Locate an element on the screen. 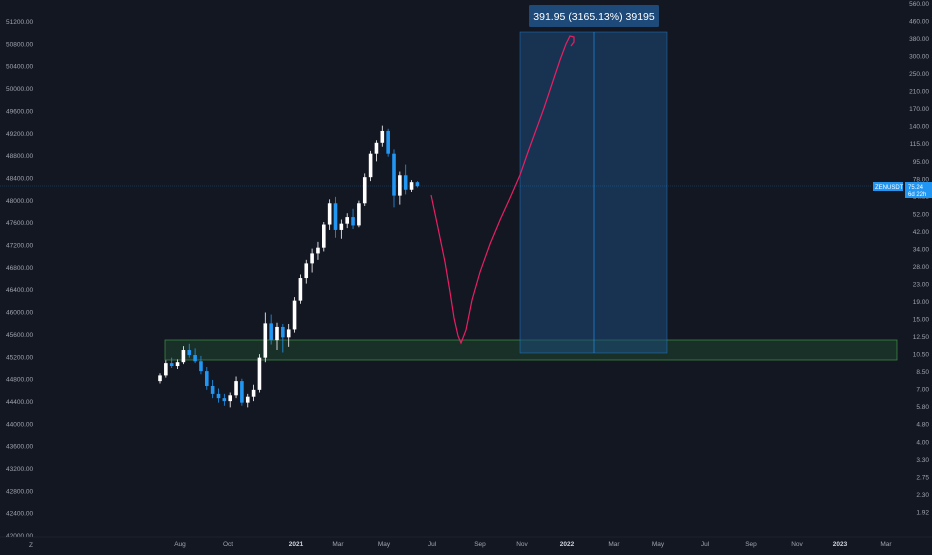  time-axis-bg is located at coordinates (466, 543).